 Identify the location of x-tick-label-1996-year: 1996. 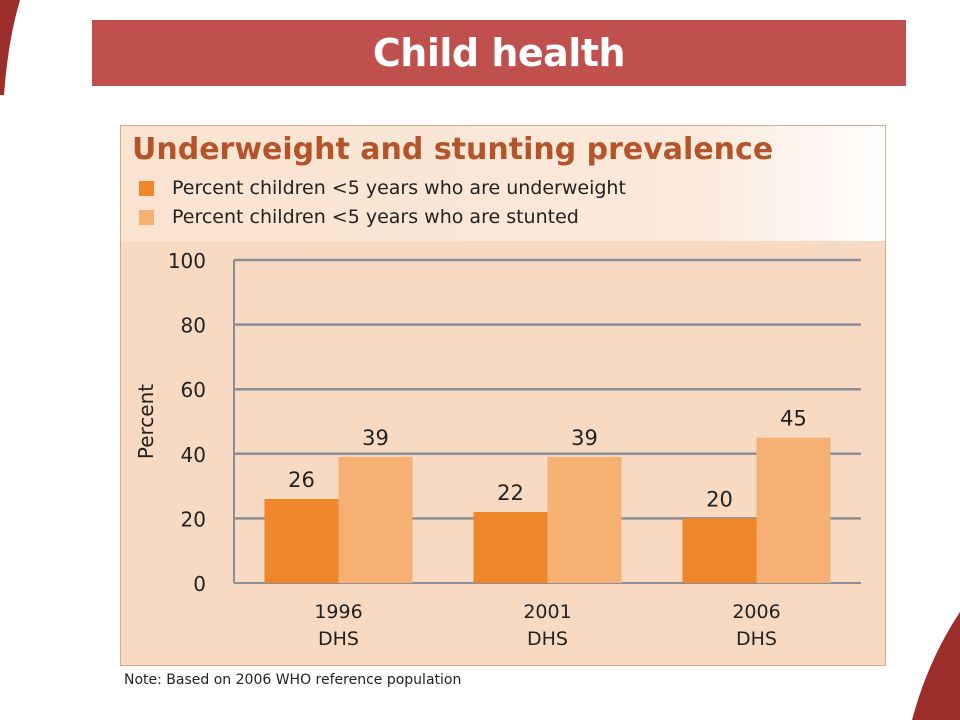
(338, 612).